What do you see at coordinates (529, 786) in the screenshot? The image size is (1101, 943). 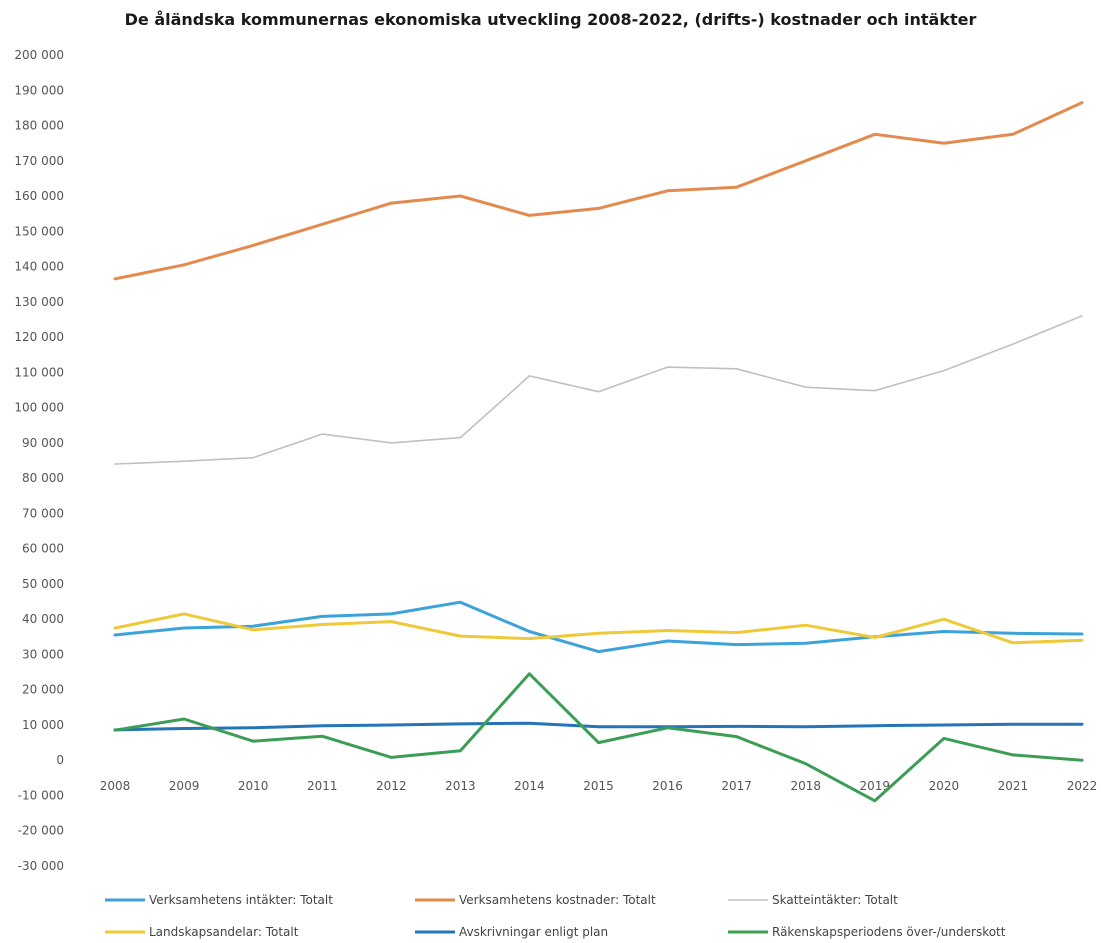 I see `x-tick-label: 2014` at bounding box center [529, 786].